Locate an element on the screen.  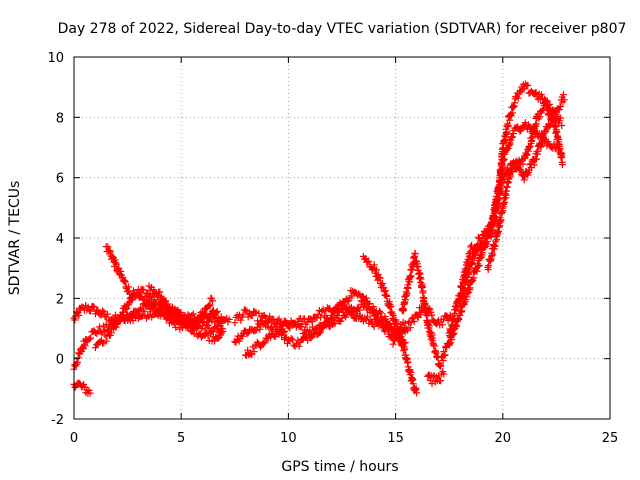
x-tick-label: 15 is located at coordinates (395, 438).